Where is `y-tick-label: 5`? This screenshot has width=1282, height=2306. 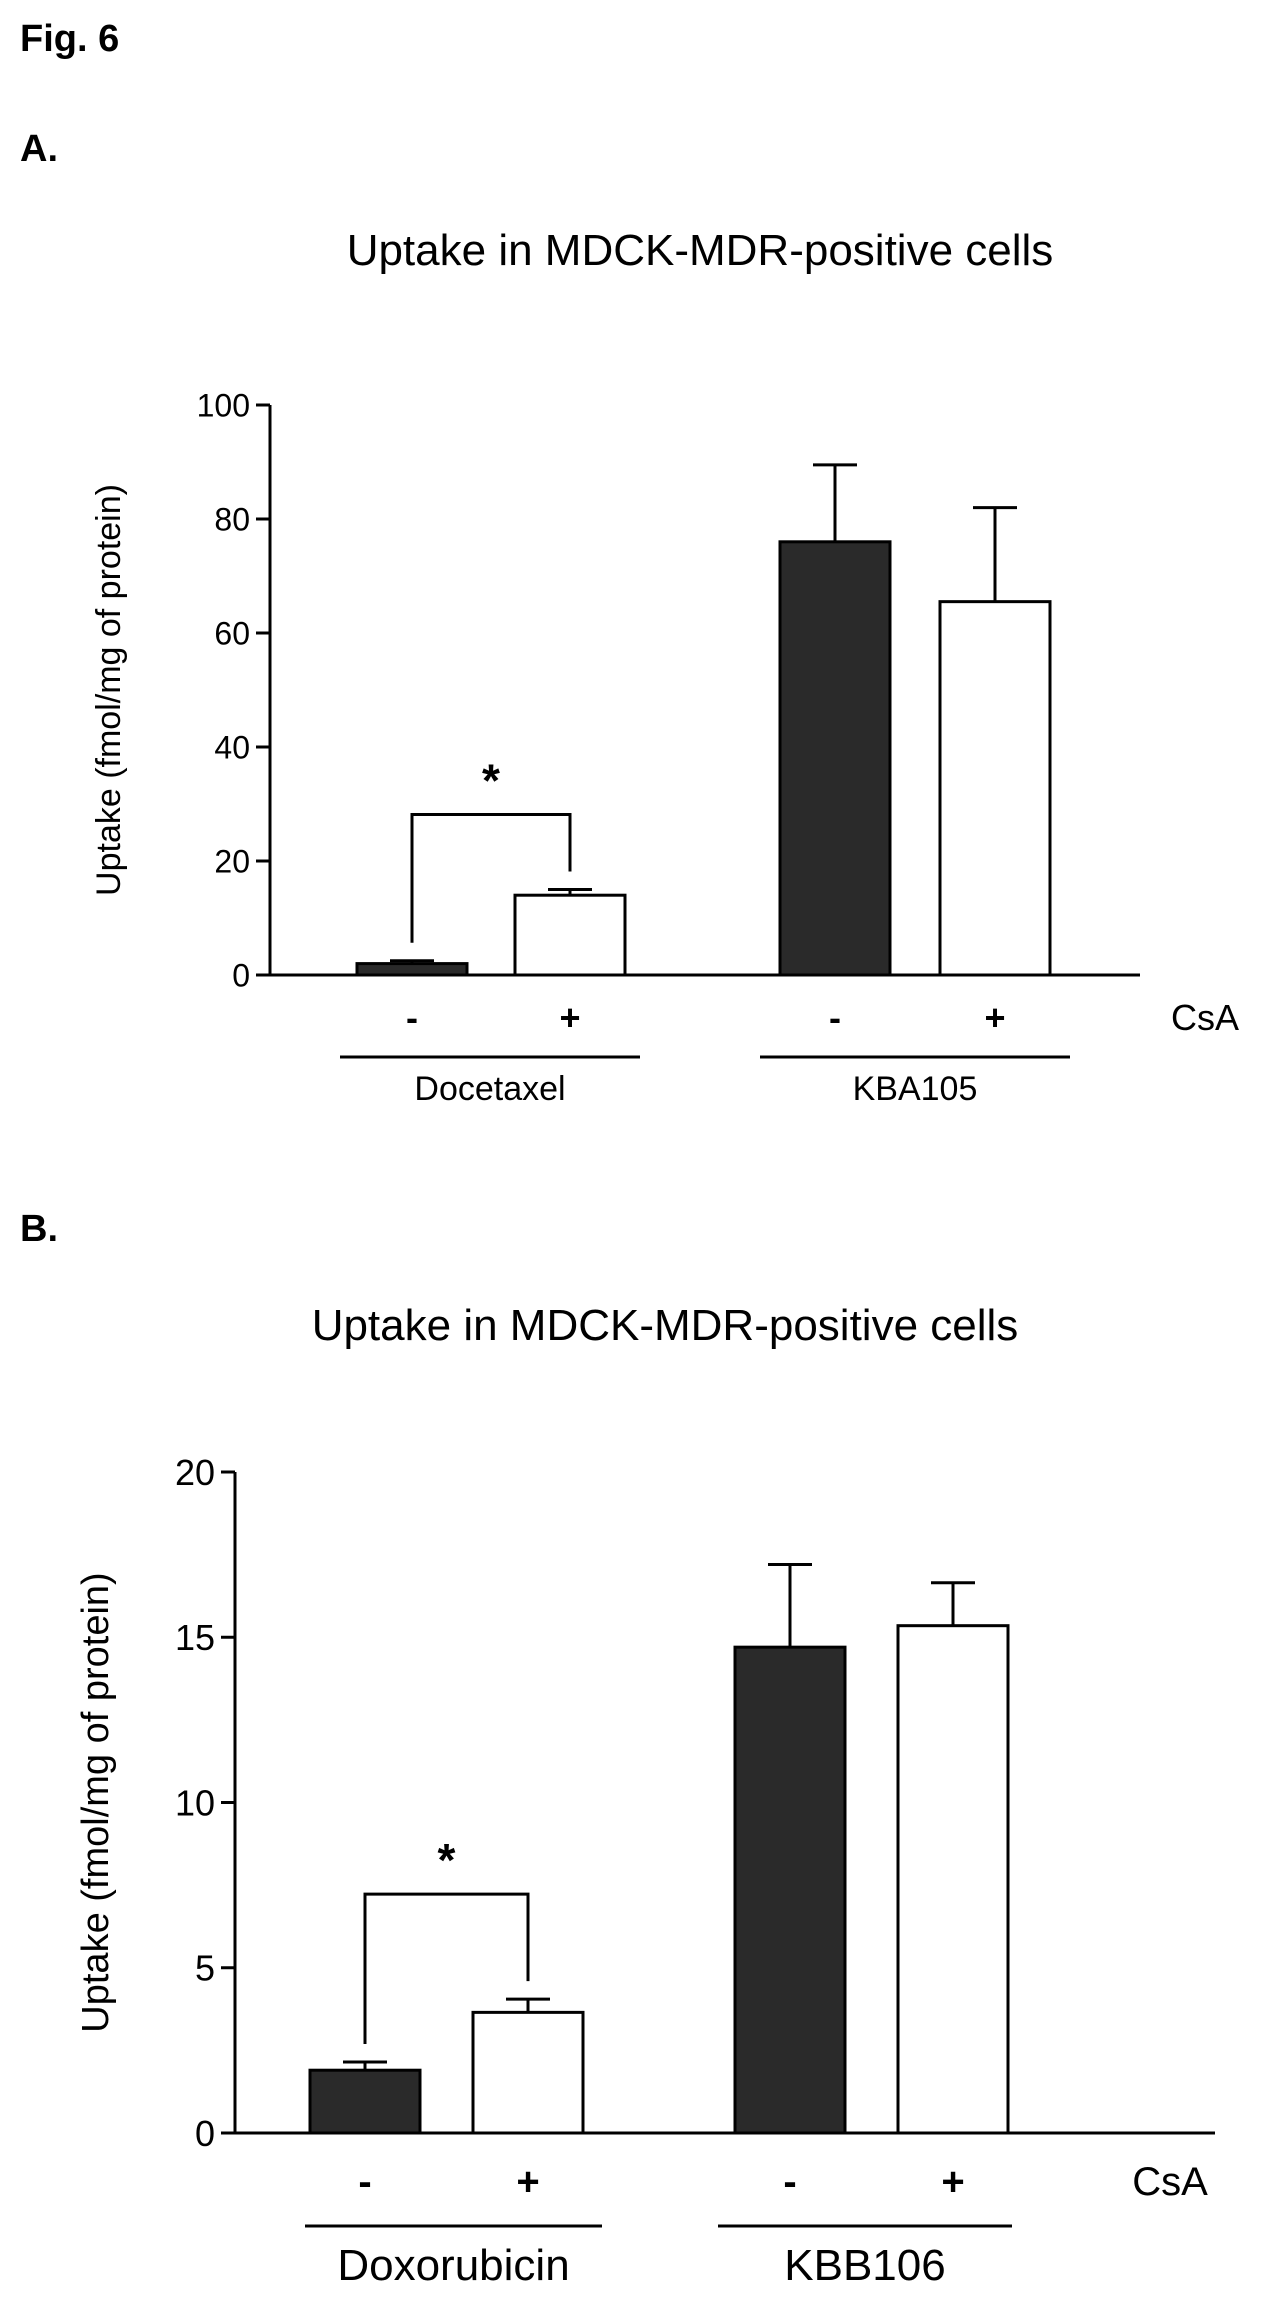 y-tick-label: 5 is located at coordinates (205, 1968).